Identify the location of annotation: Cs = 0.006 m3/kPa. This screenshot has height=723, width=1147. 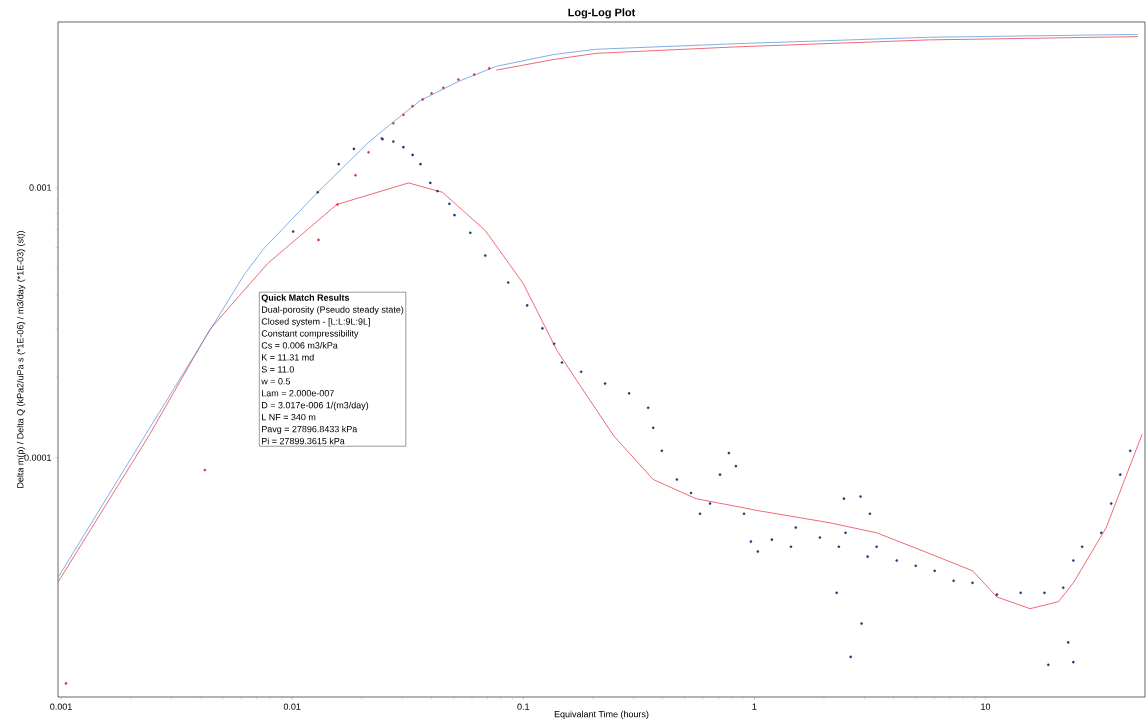
(299, 345).